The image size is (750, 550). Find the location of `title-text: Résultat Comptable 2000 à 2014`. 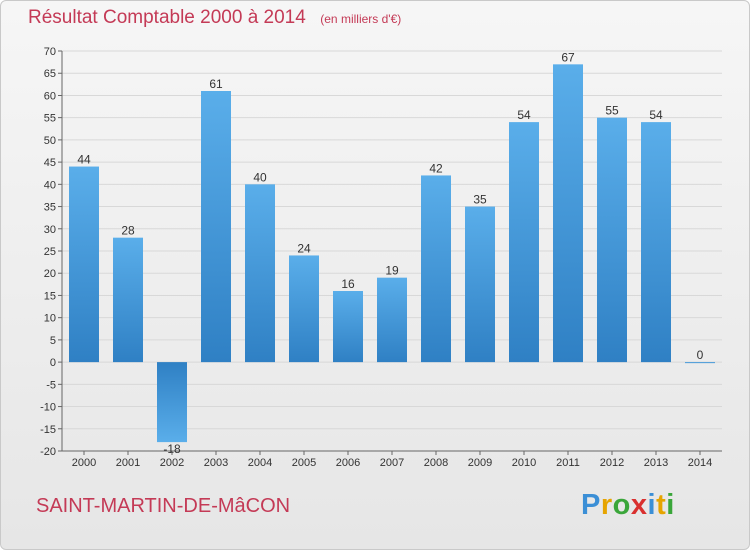

title-text: Résultat Comptable 2000 à 2014 is located at coordinates (167, 17).